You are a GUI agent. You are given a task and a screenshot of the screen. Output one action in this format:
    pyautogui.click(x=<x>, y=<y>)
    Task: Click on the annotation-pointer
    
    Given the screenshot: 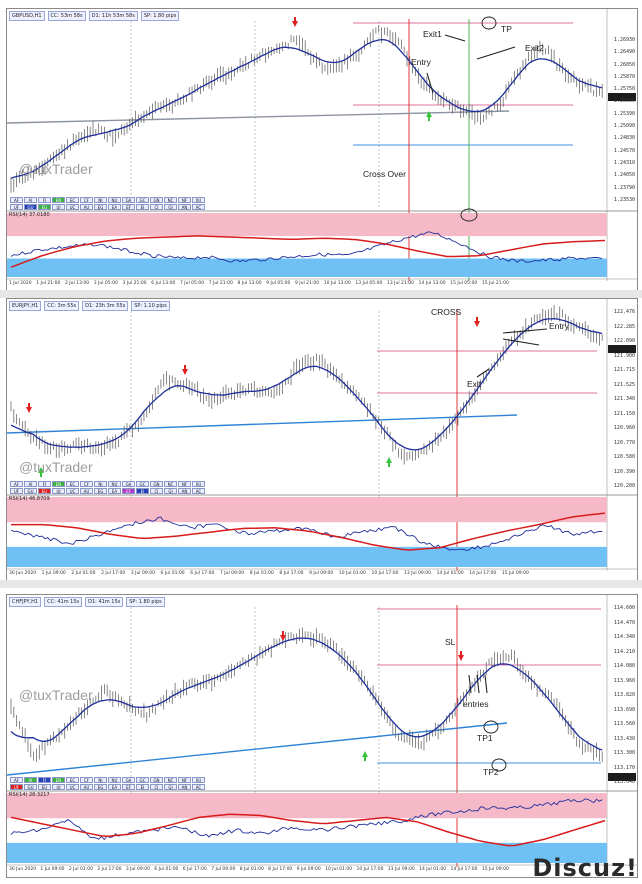 What is the action you would take?
    pyautogui.click(x=470, y=684)
    